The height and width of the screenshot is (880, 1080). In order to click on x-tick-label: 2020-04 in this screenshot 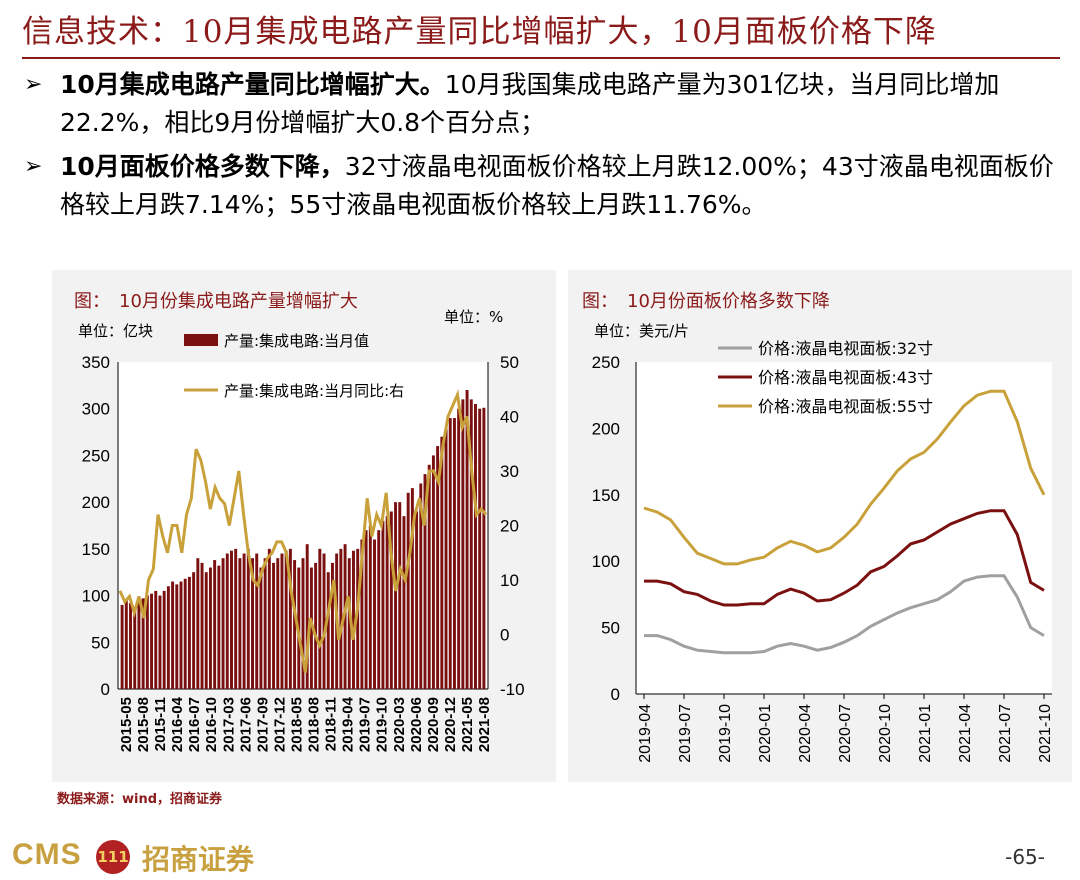, I will do `click(805, 733)`.